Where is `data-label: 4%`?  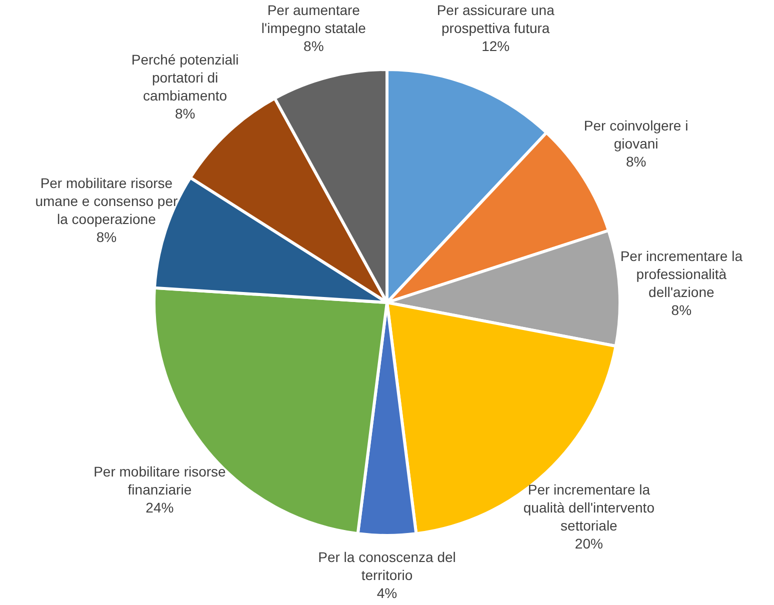 data-label: 4% is located at coordinates (387, 592).